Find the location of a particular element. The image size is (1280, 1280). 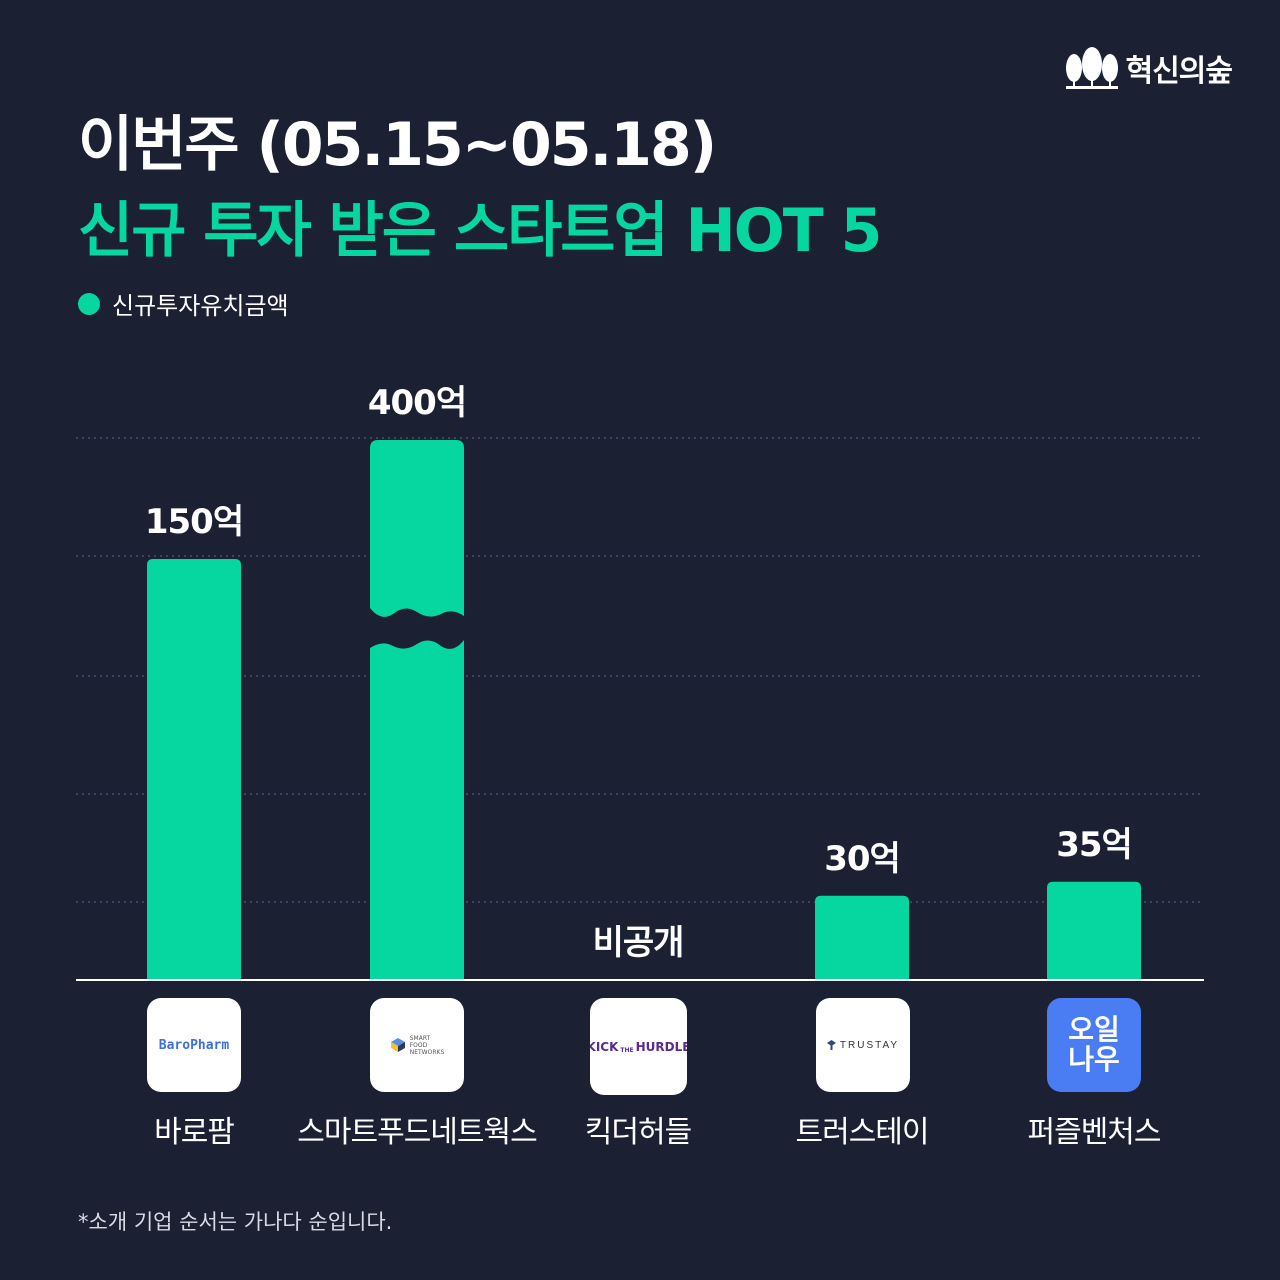

sfn-line-2: FOOD is located at coordinates (418, 1045).